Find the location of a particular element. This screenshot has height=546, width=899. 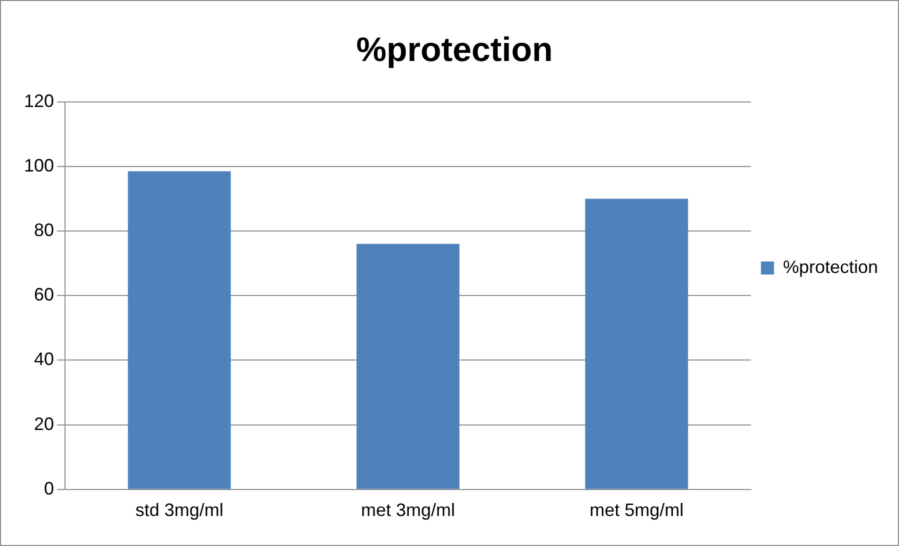

y-tick-label: 20 is located at coordinates (44, 424).